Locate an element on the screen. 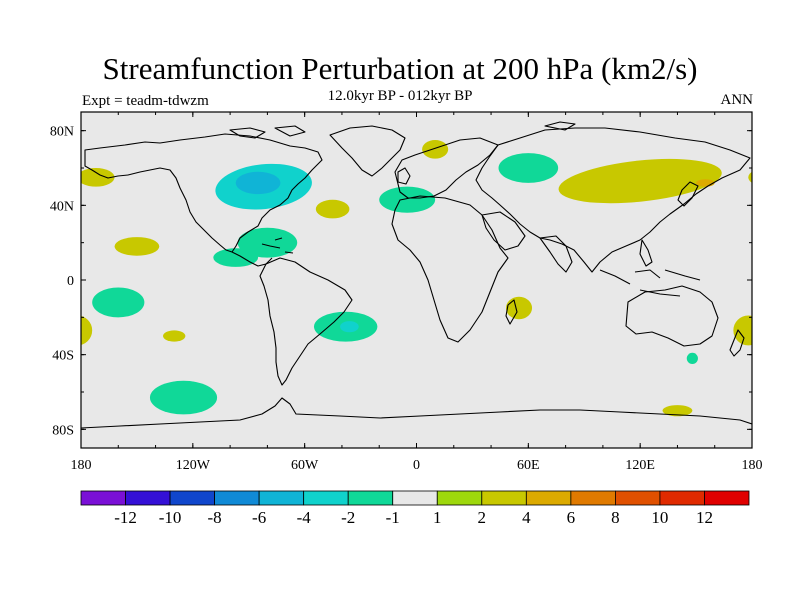  coastline-arabia is located at coordinates (503, 231).